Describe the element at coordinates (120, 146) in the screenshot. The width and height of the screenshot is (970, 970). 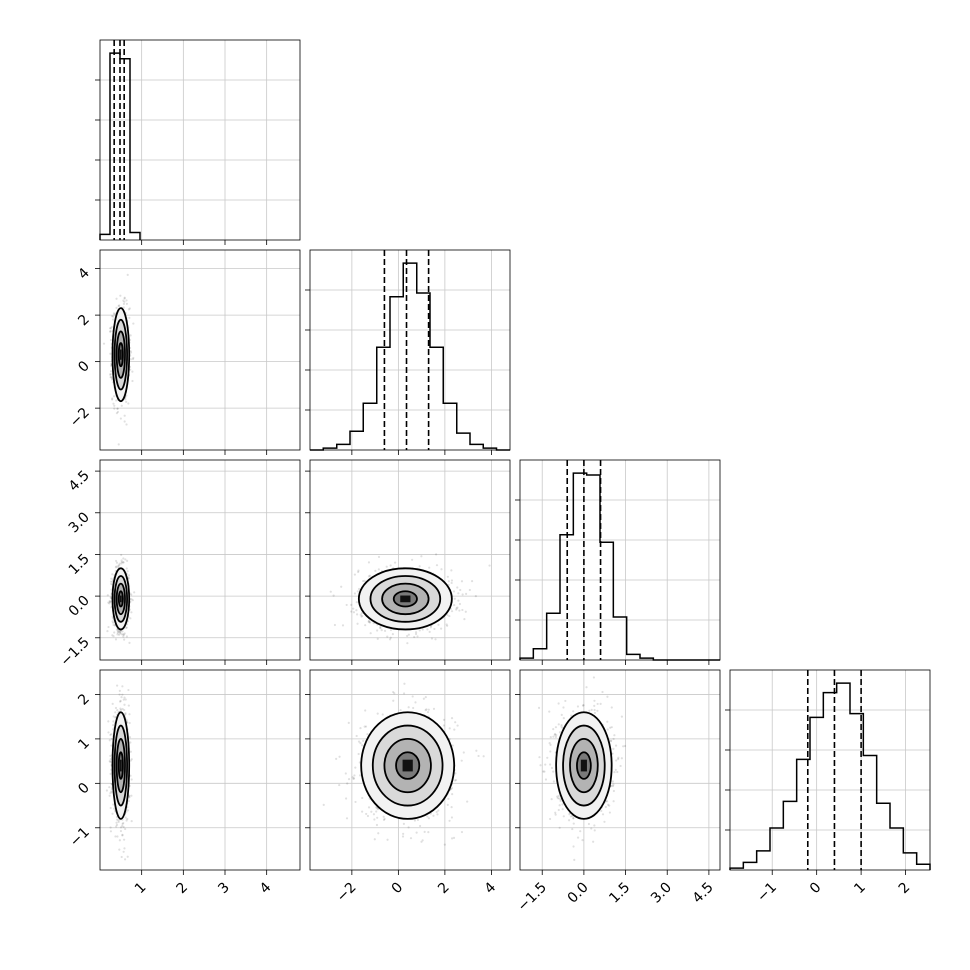
I see `histogram-series` at that location.